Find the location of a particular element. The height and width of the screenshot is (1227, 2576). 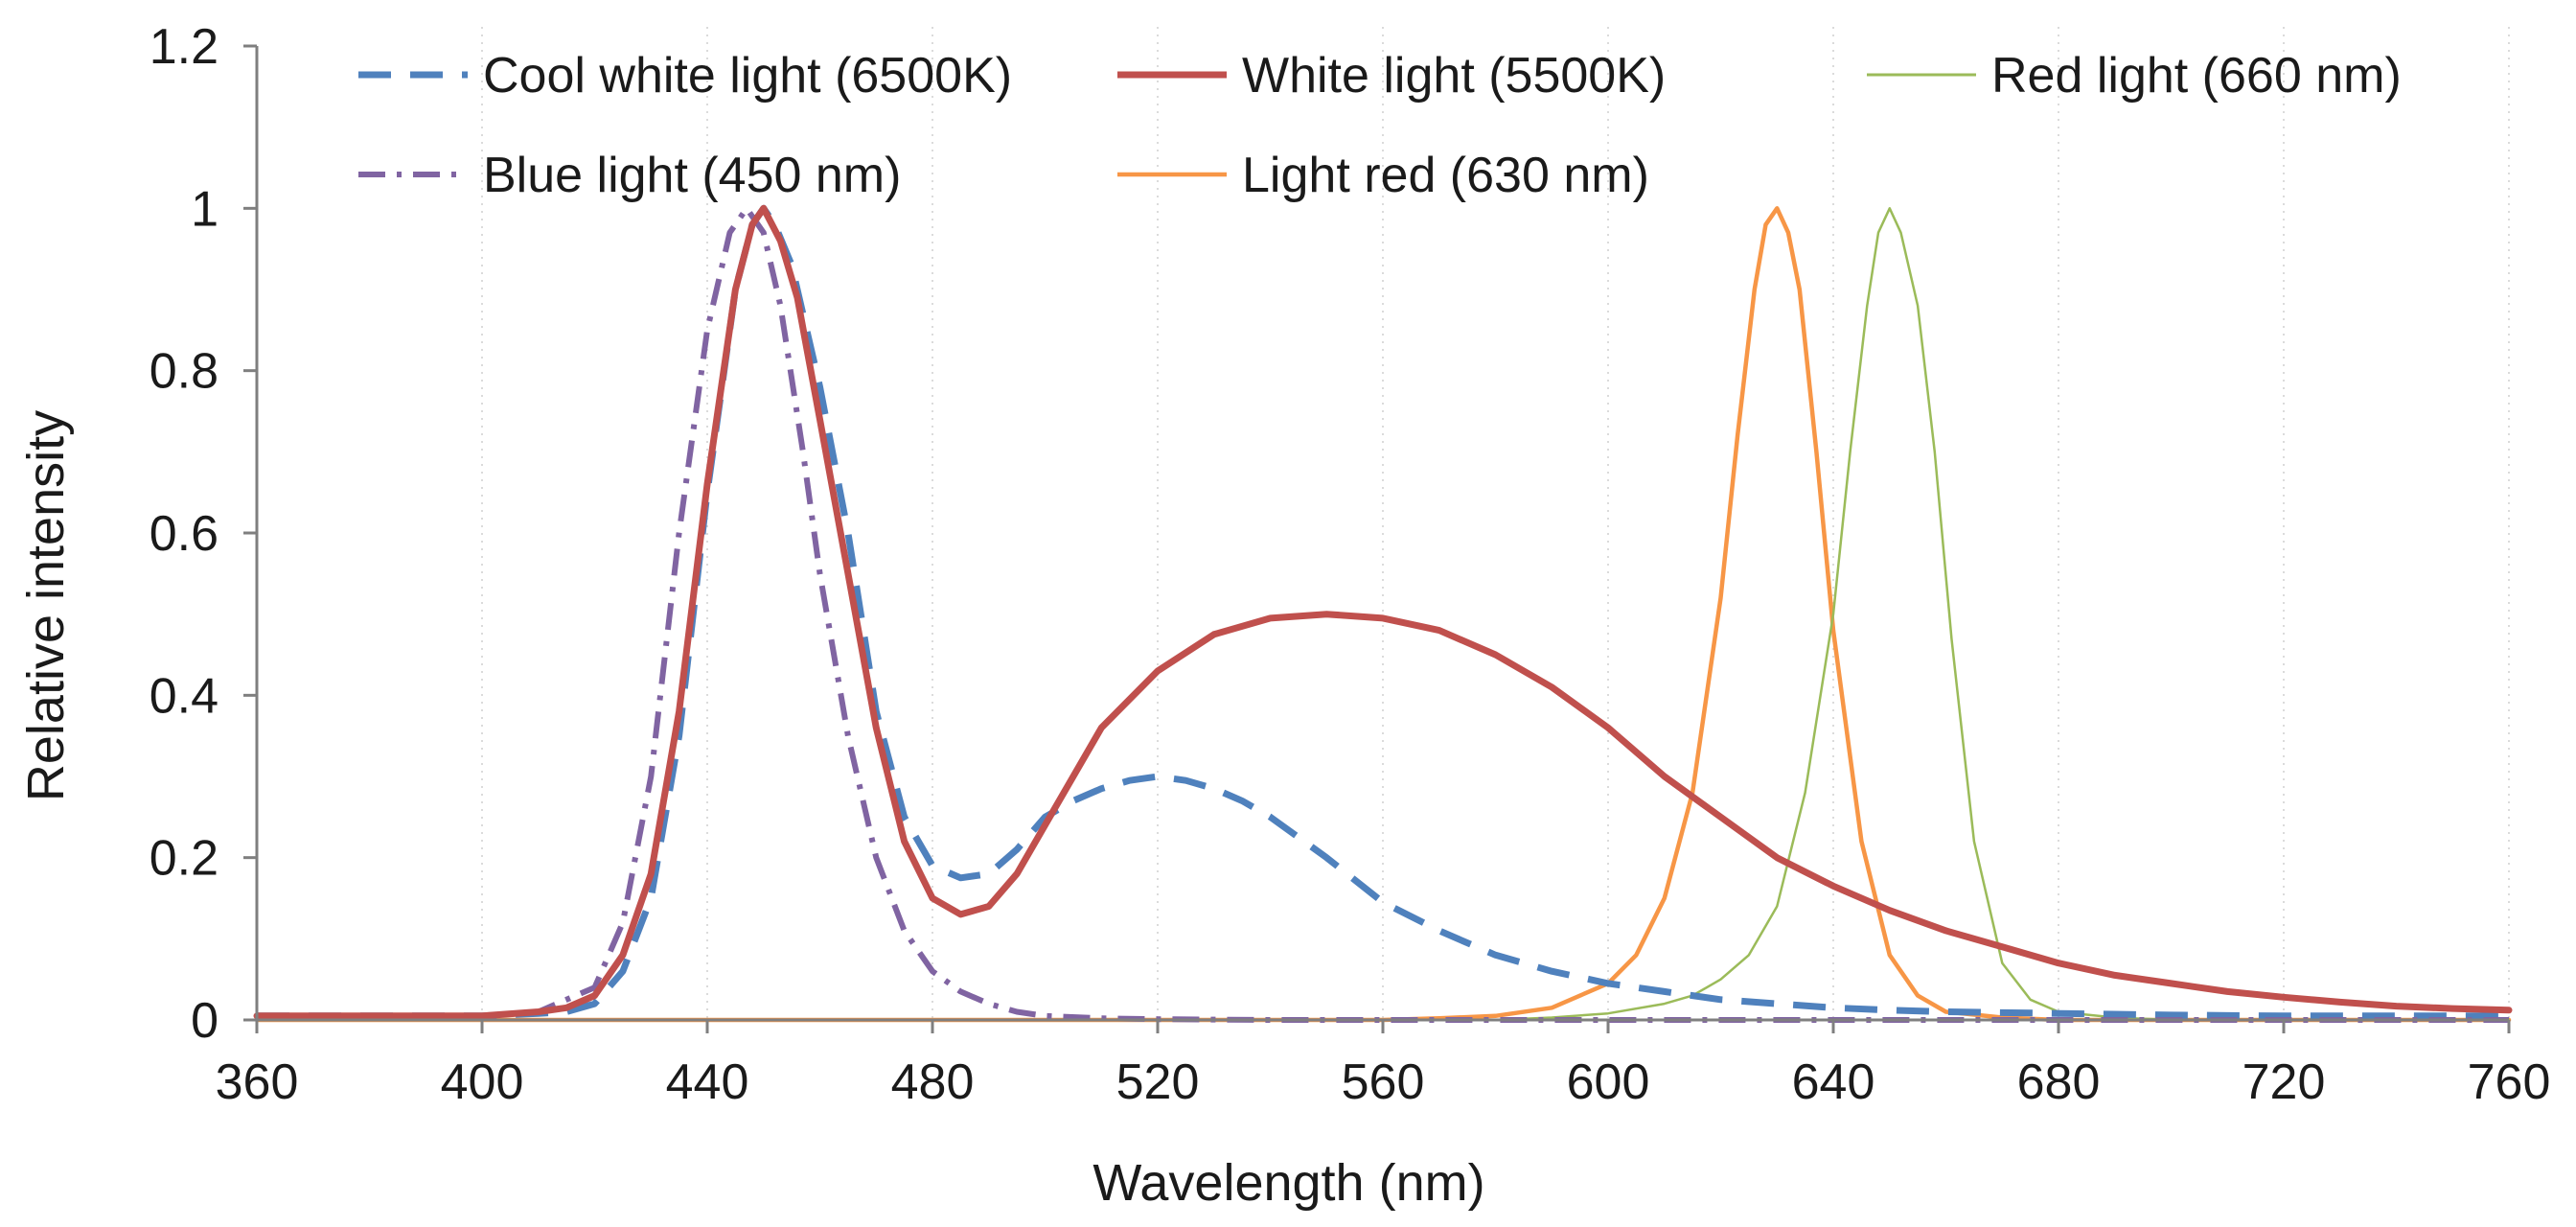

x-tick-label: 720 is located at coordinates (2284, 1082).